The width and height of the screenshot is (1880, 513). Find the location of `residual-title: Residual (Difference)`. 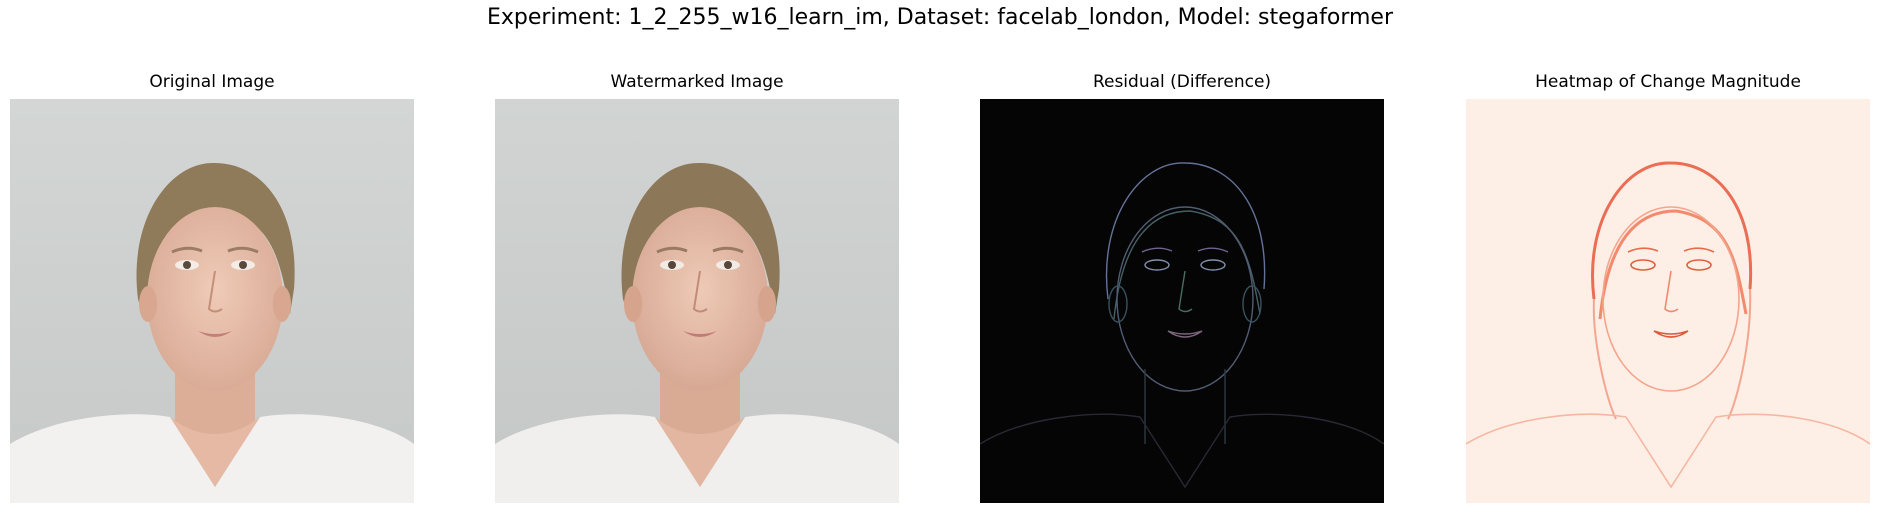

residual-title: Residual (Difference) is located at coordinates (1182, 82).